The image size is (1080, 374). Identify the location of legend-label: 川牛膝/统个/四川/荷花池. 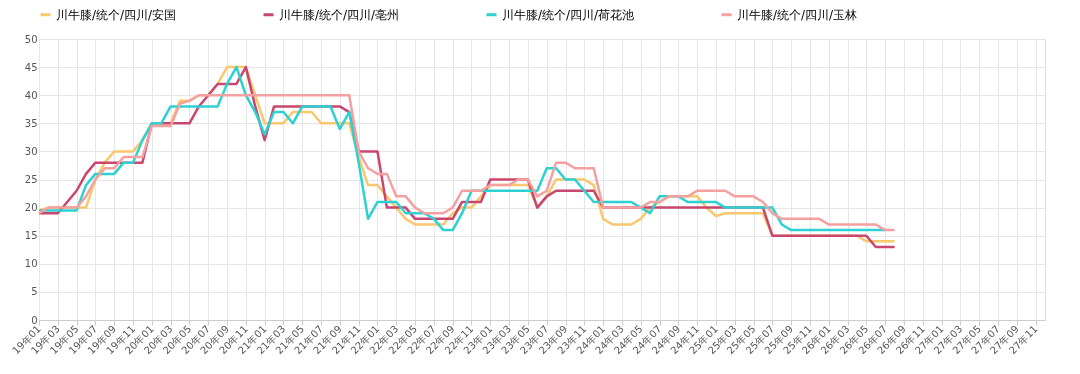
(568, 14).